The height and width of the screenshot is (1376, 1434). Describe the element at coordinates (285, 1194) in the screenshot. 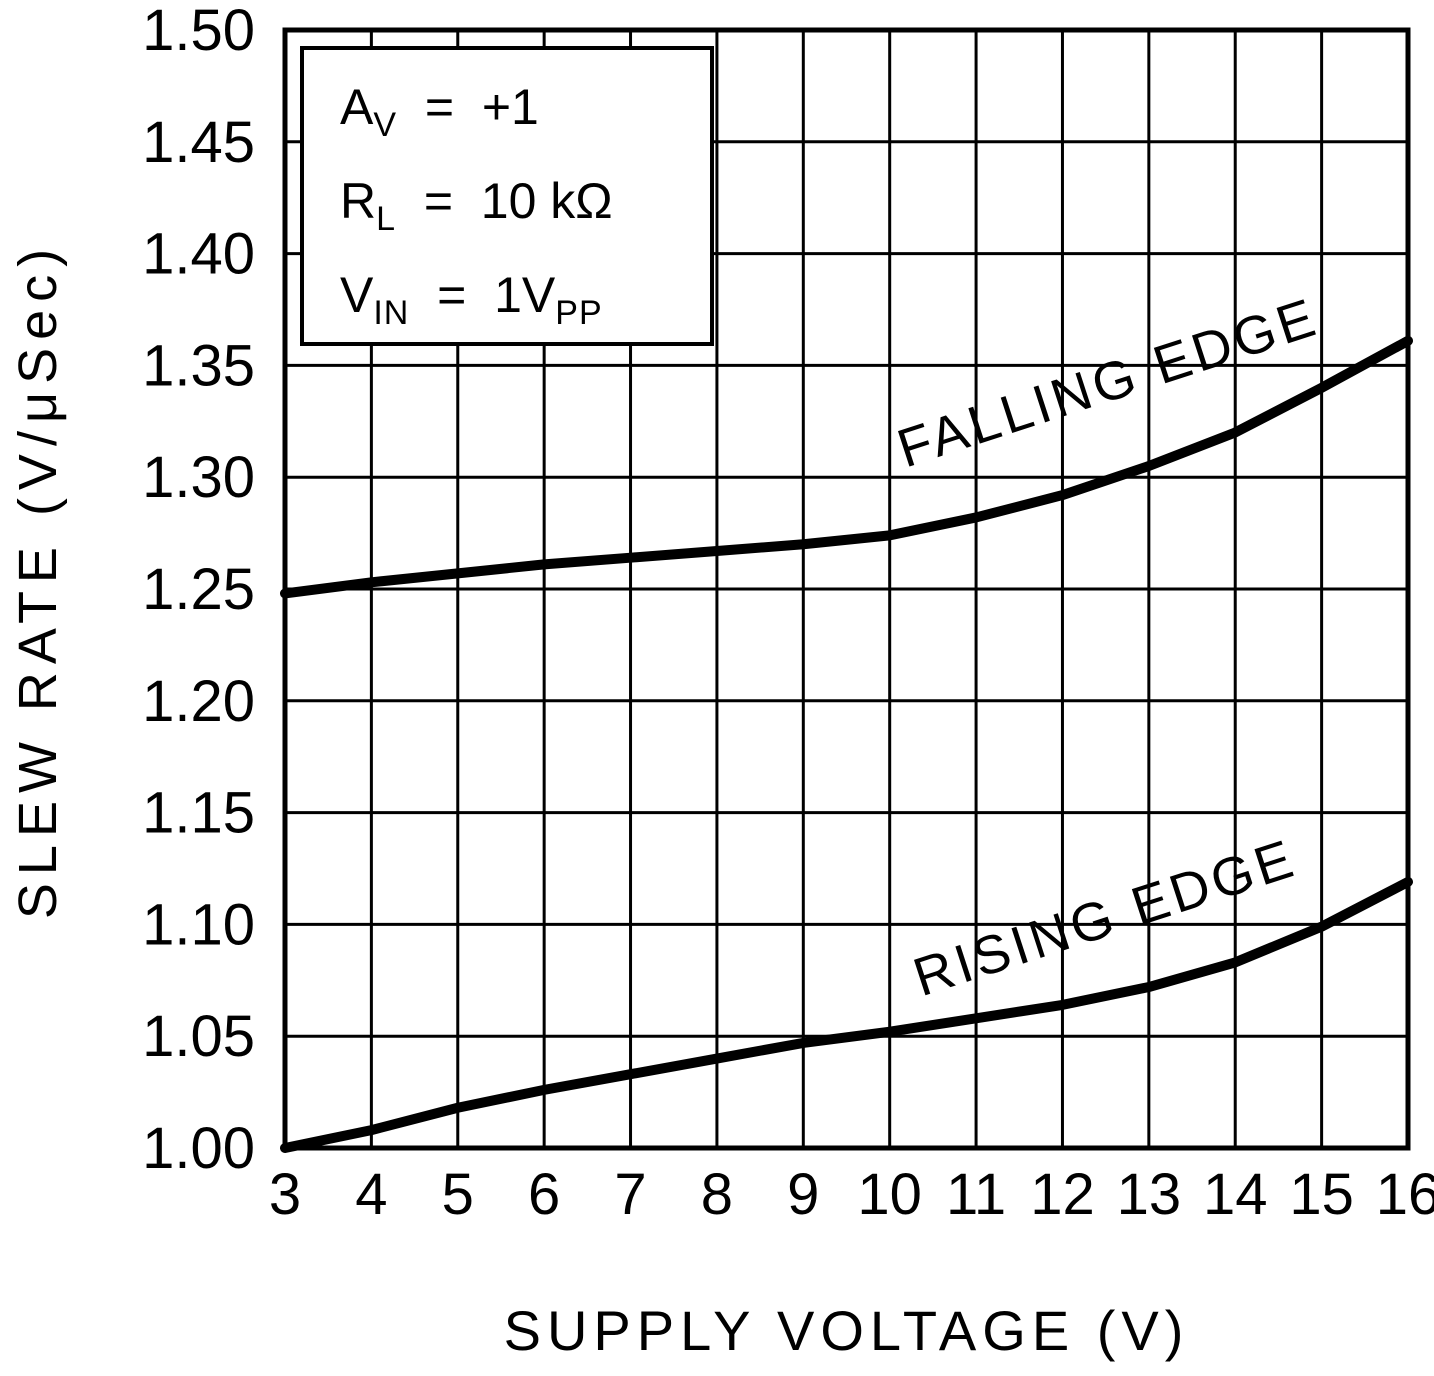

I see `x-tick-label: 3` at that location.